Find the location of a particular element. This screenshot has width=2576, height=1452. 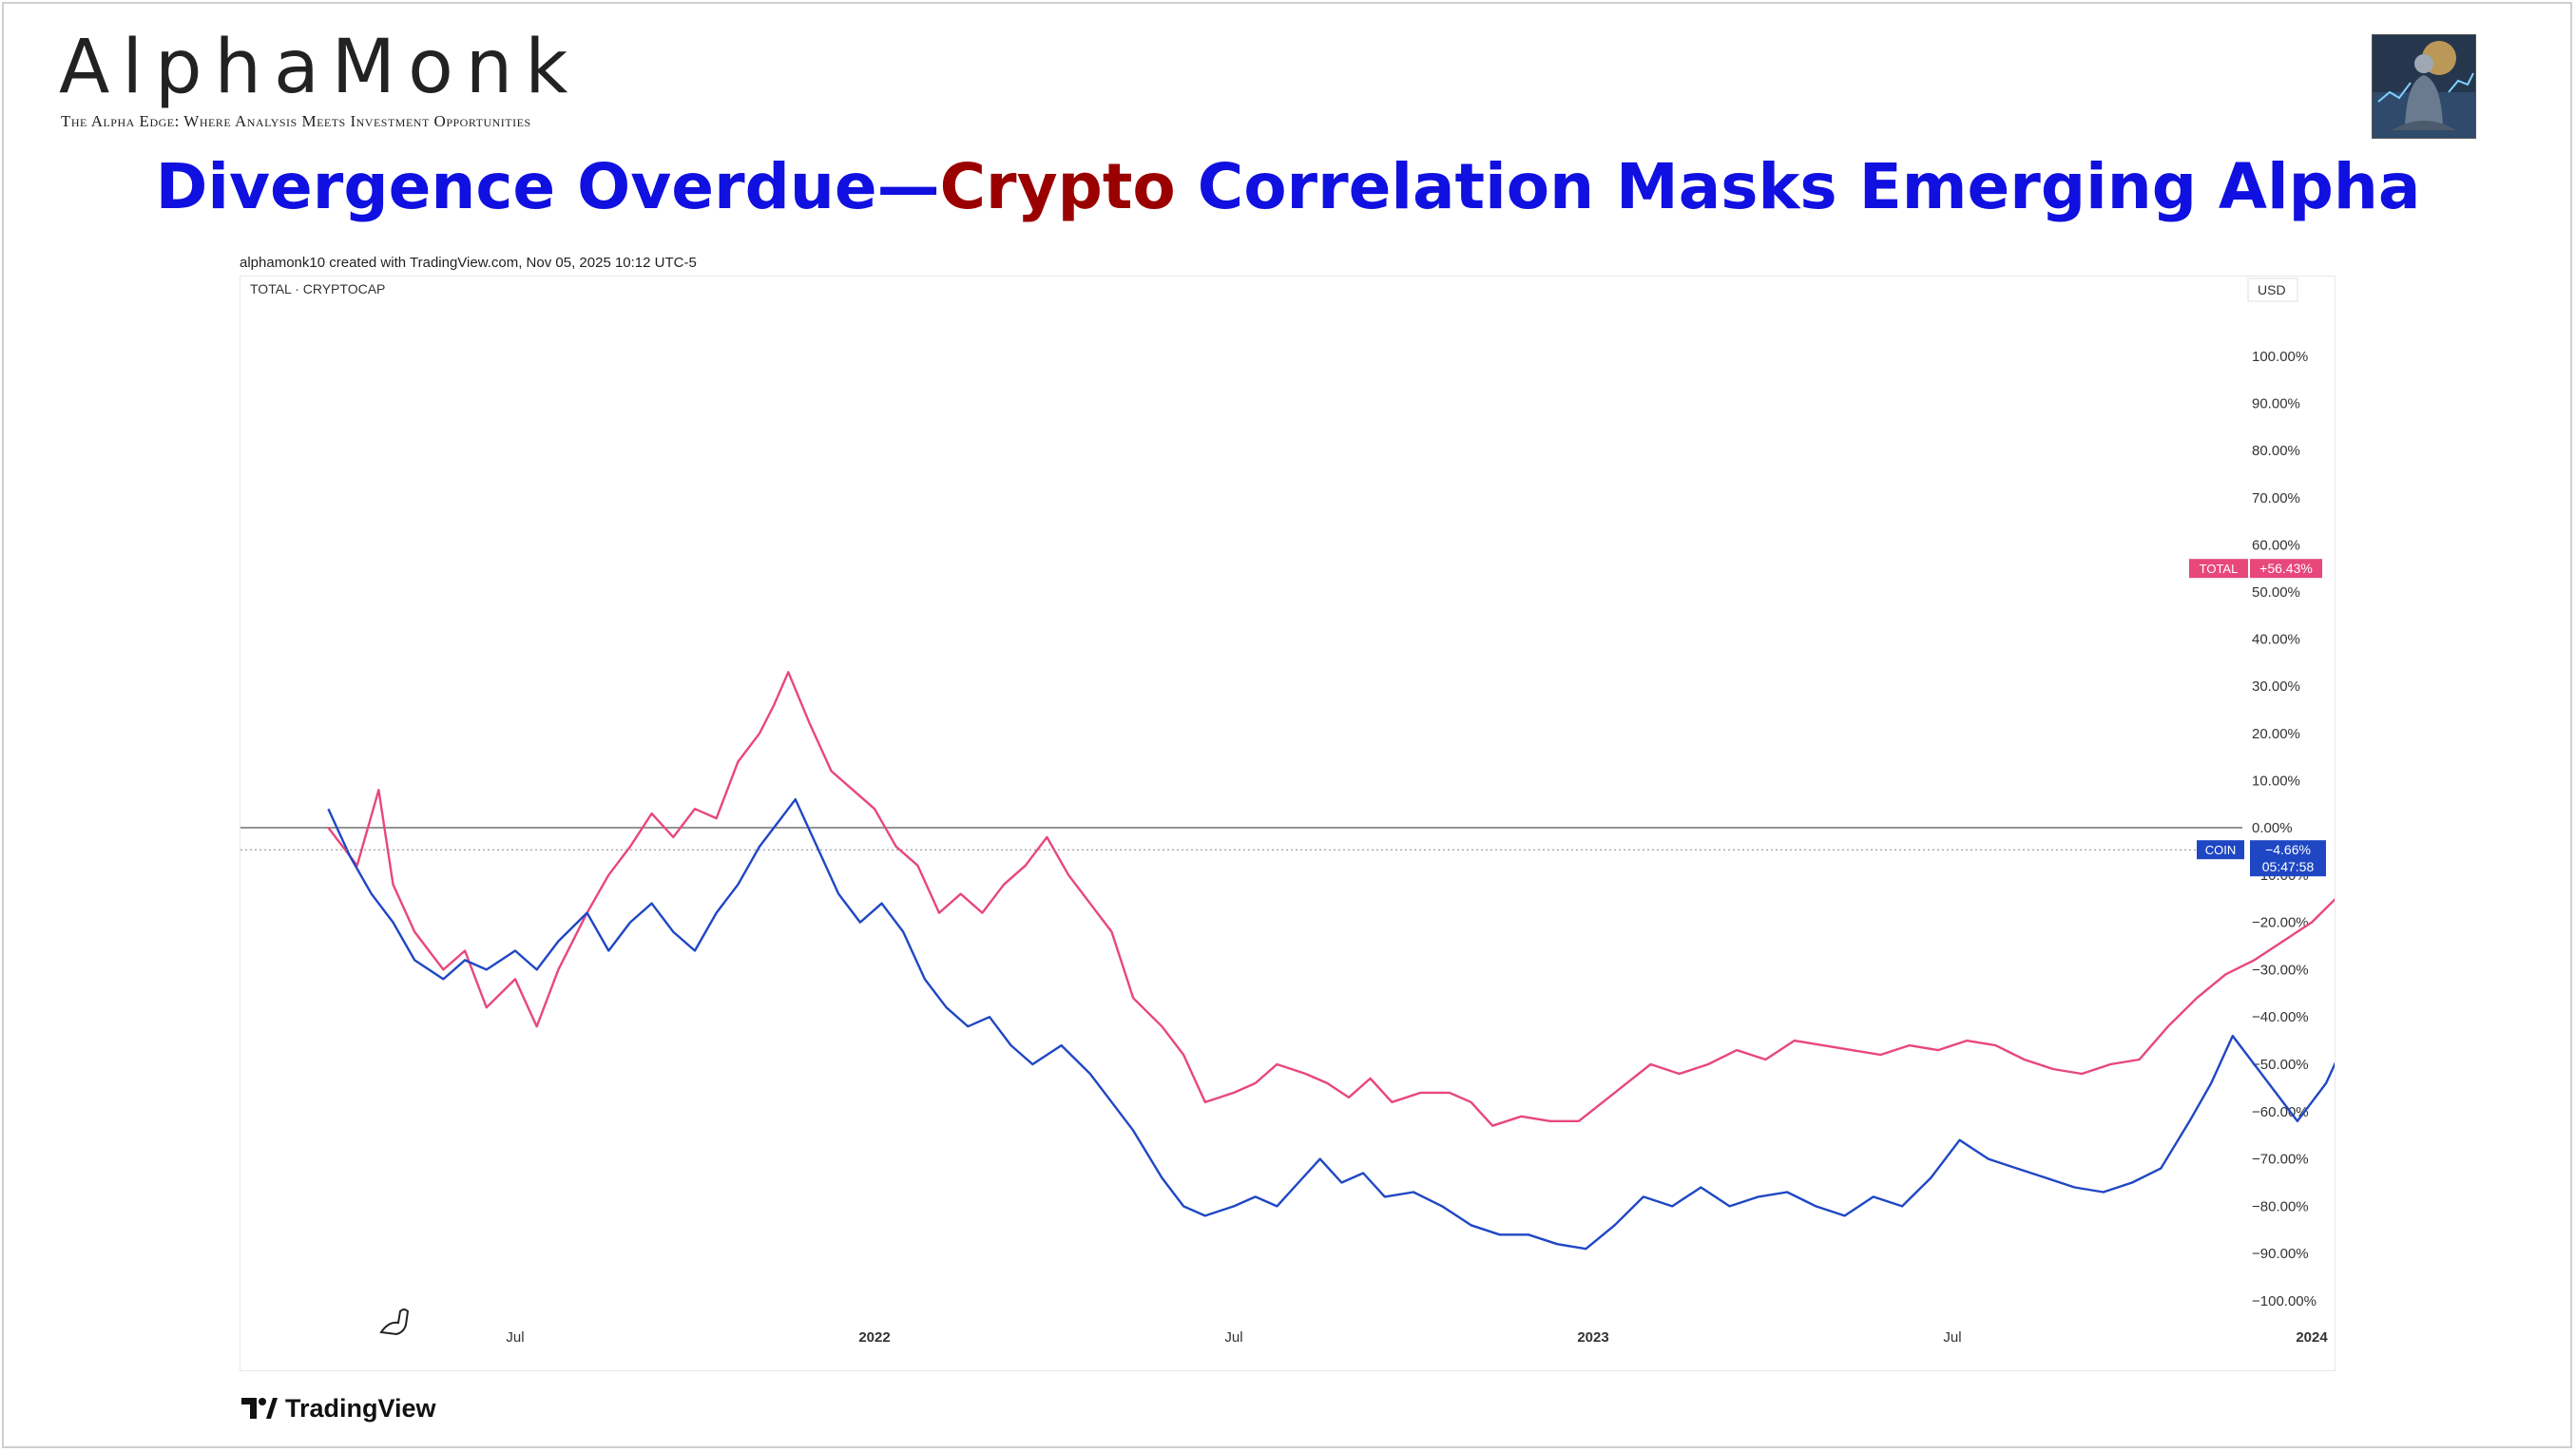

currency-box is located at coordinates (2273, 289).